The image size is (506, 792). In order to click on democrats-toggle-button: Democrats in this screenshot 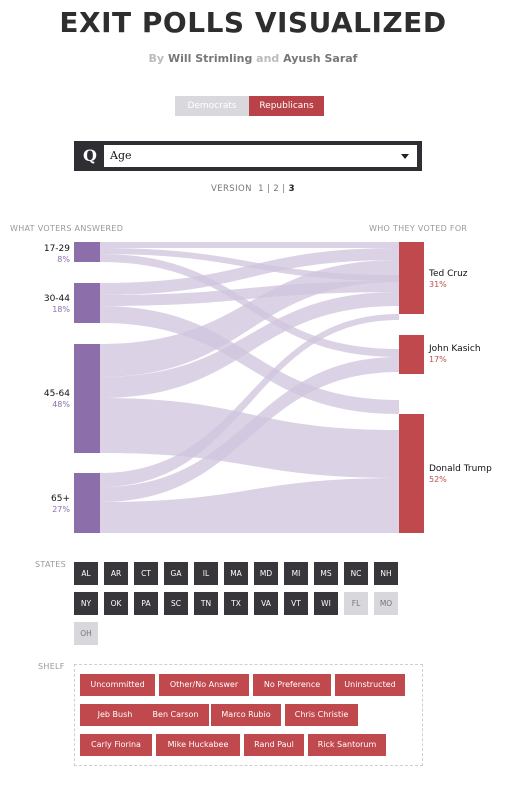, I will do `click(212, 106)`.